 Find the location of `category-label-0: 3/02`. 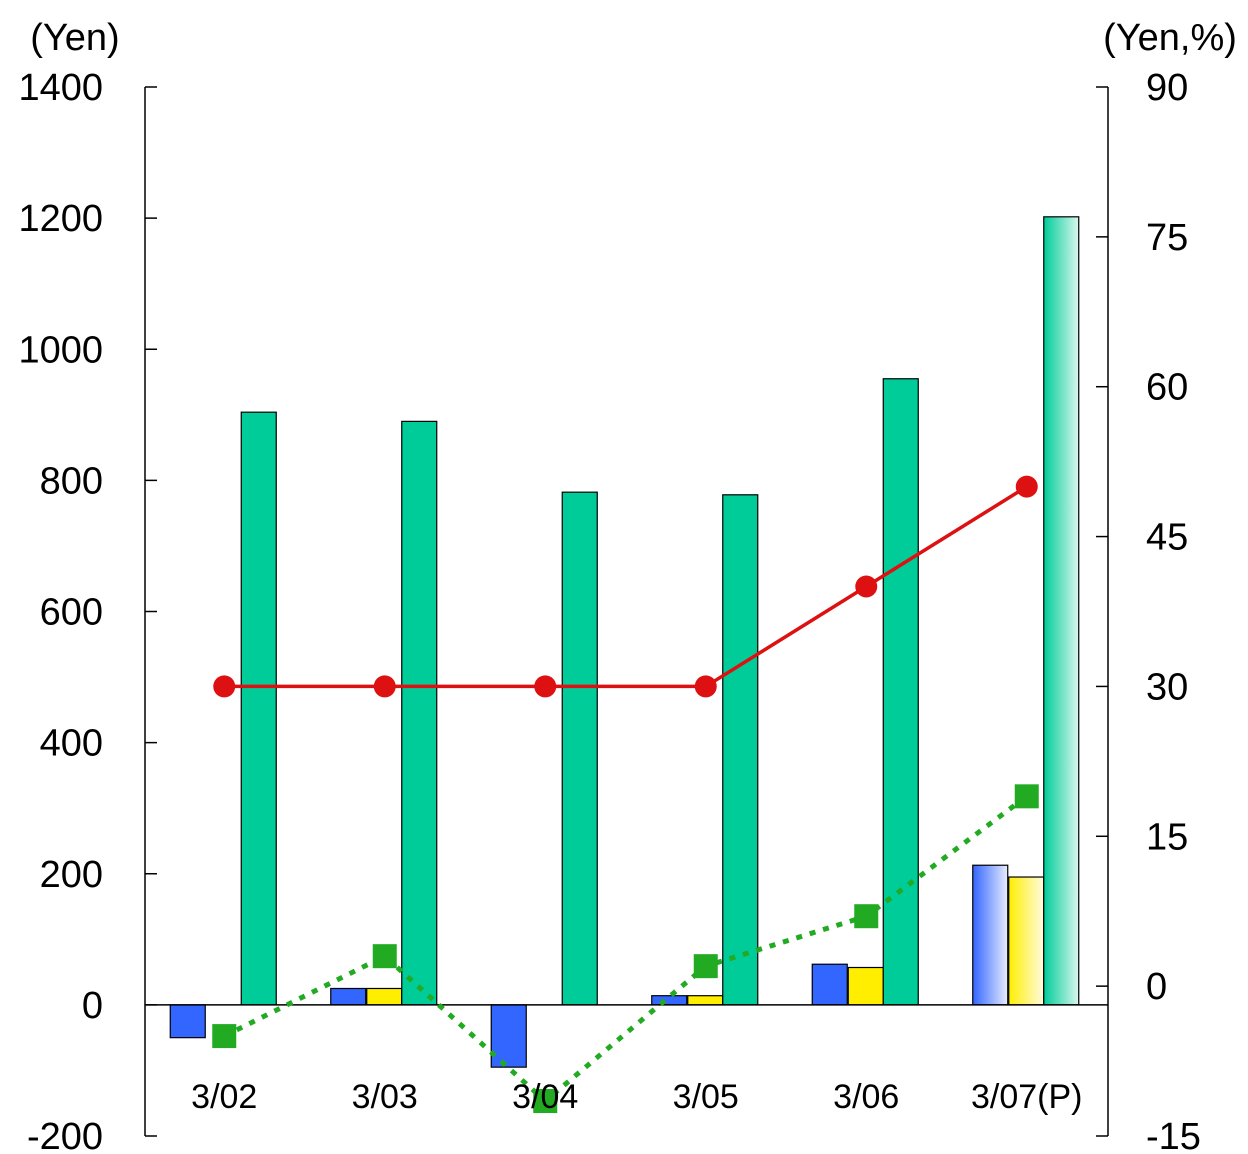

category-label-0: 3/02 is located at coordinates (224, 1097).